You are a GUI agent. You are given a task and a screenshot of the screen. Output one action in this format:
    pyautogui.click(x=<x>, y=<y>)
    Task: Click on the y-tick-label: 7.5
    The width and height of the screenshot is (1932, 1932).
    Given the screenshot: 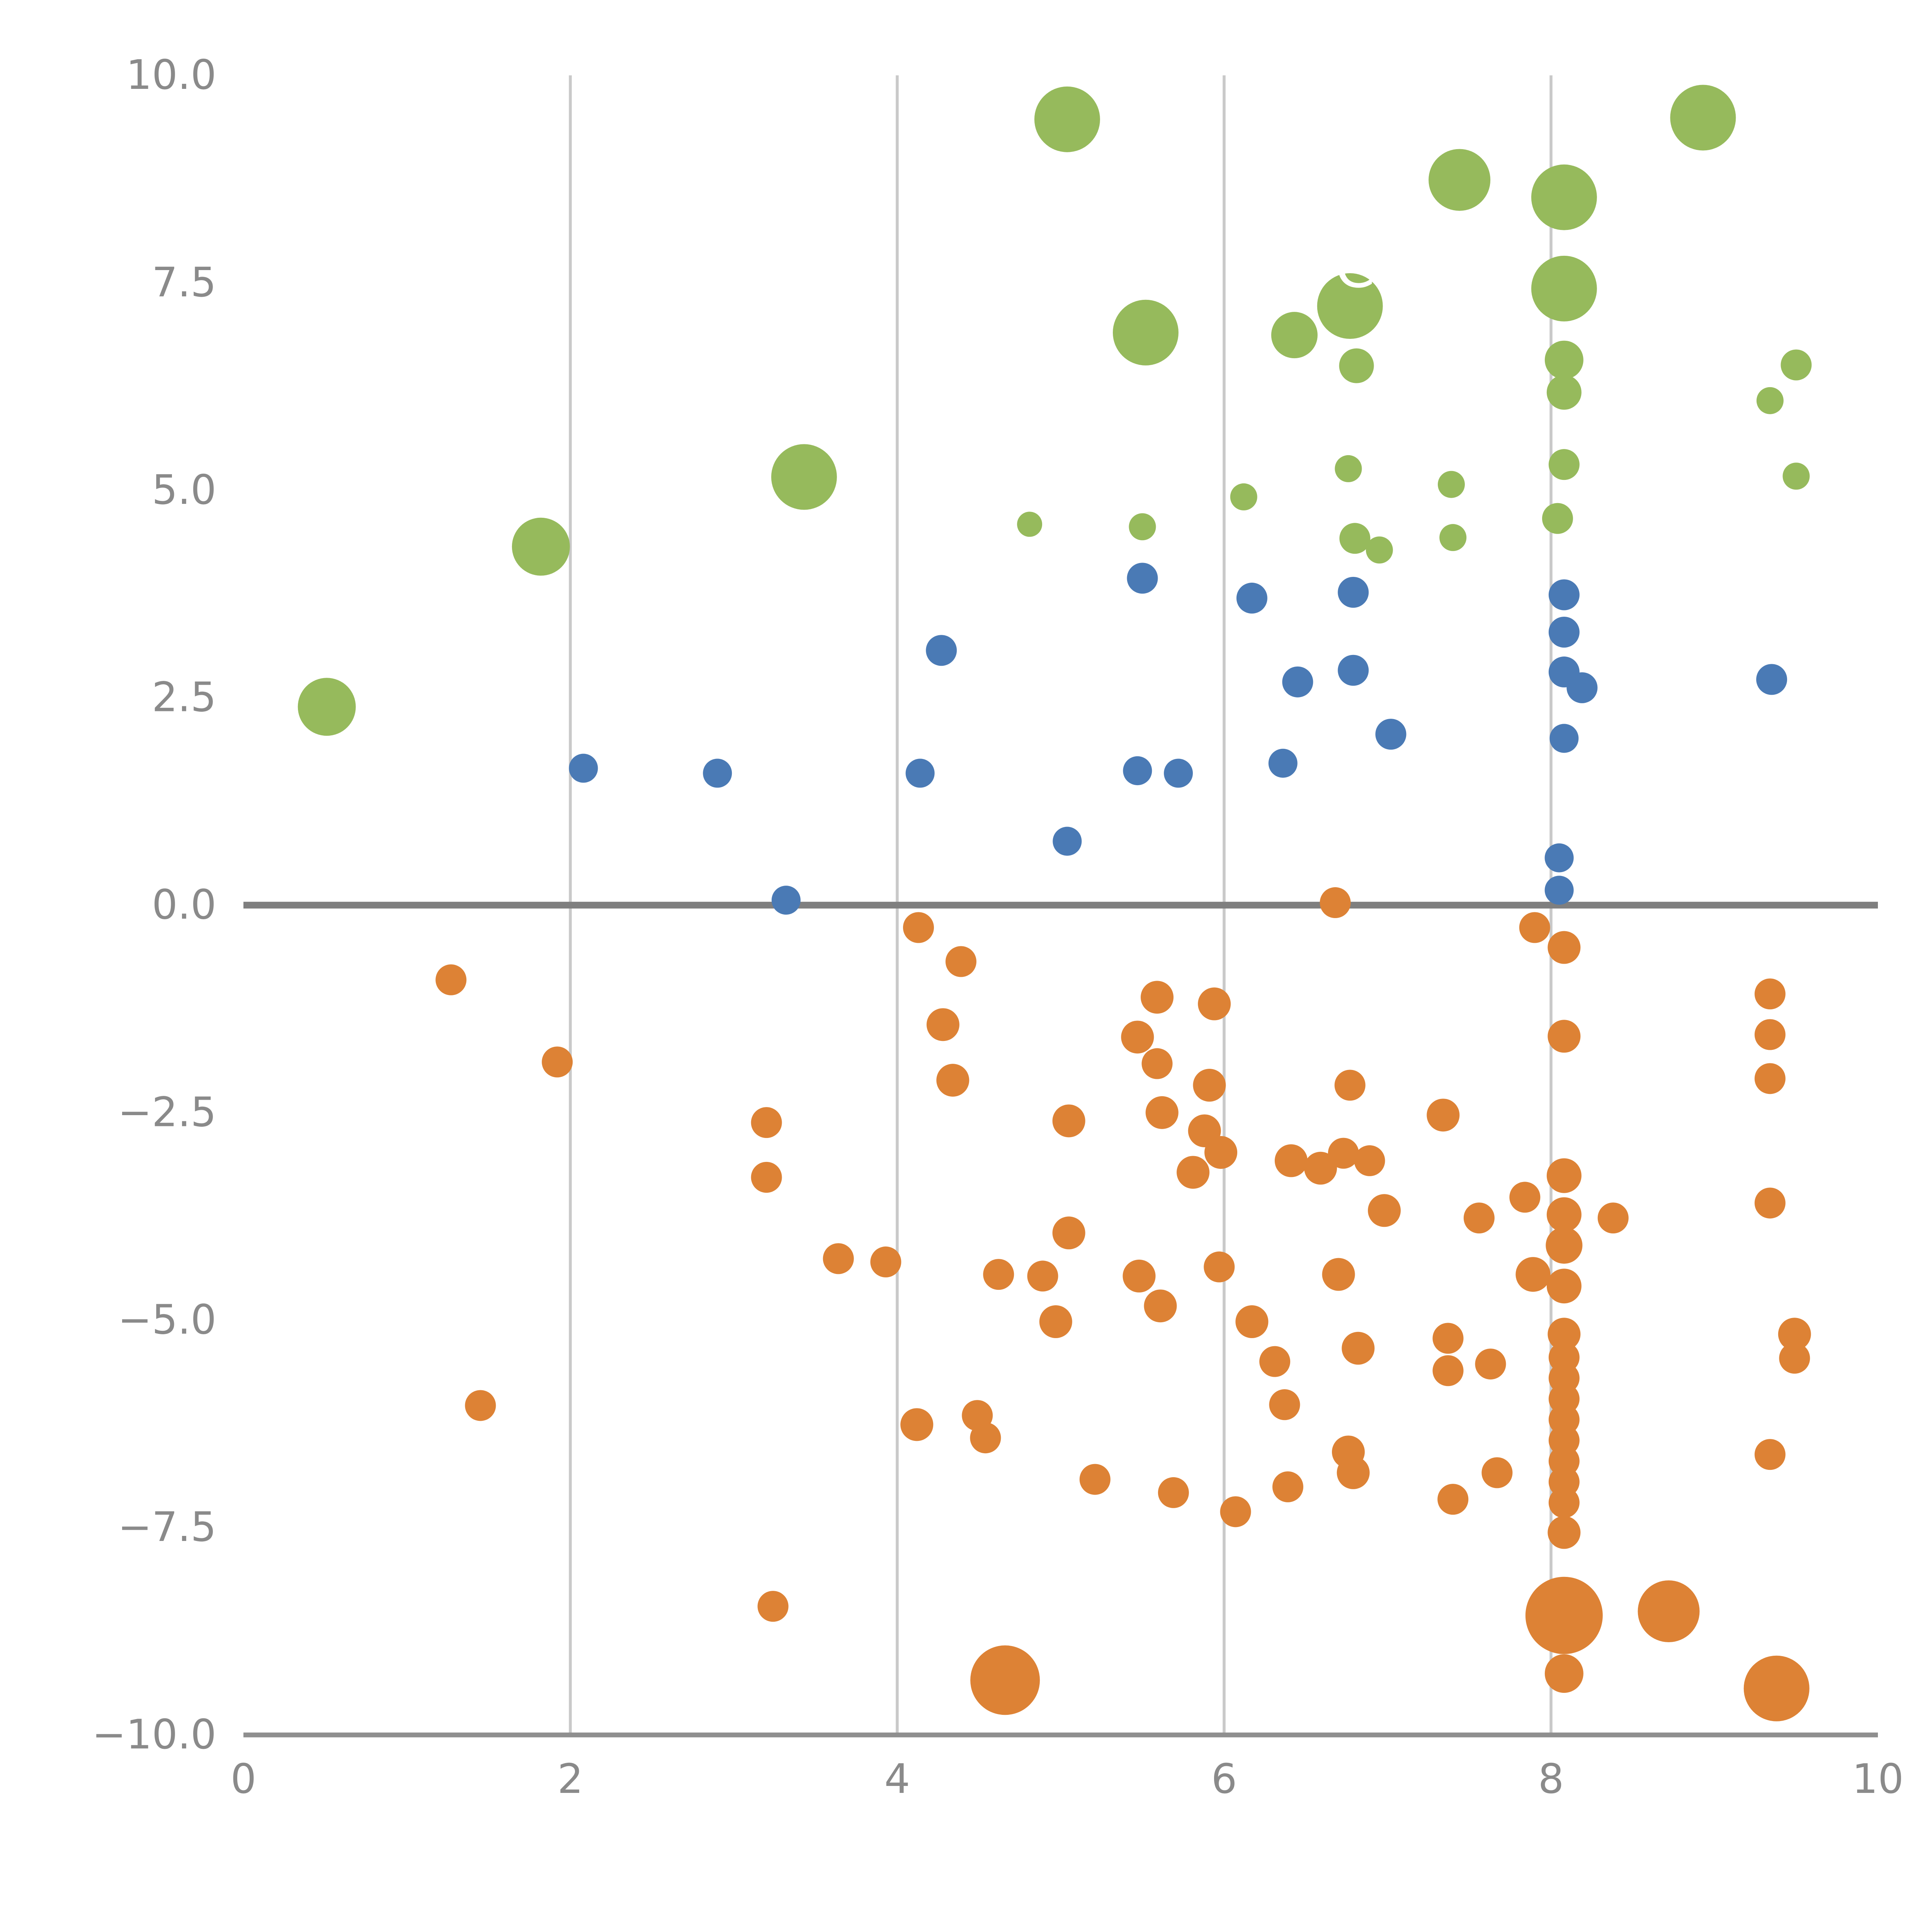 What is the action you would take?
    pyautogui.click(x=184, y=282)
    